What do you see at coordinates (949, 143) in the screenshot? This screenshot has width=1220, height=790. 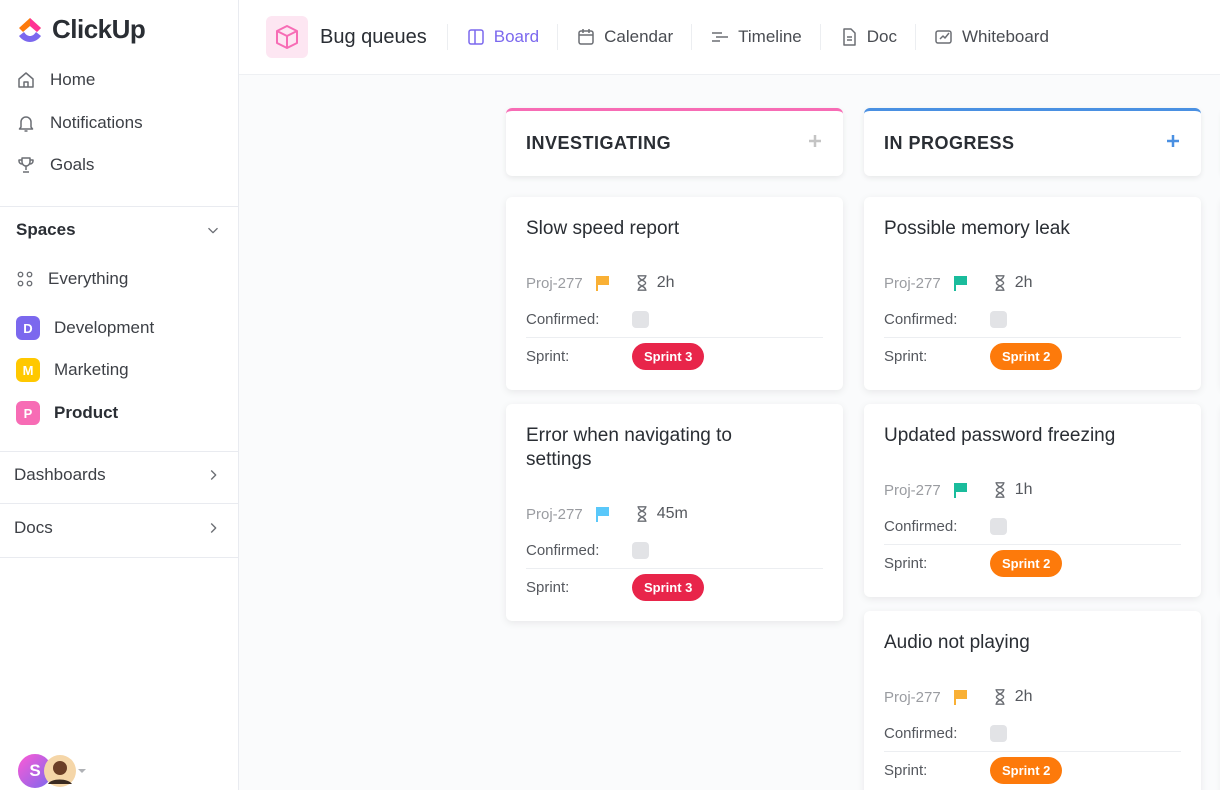 I see `column-title: IN PROGRESS` at bounding box center [949, 143].